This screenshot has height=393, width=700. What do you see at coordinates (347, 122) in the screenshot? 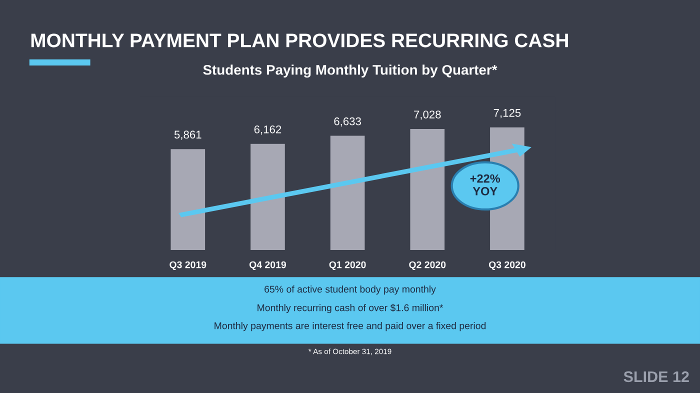
I see `data-label: 6,633` at bounding box center [347, 122].